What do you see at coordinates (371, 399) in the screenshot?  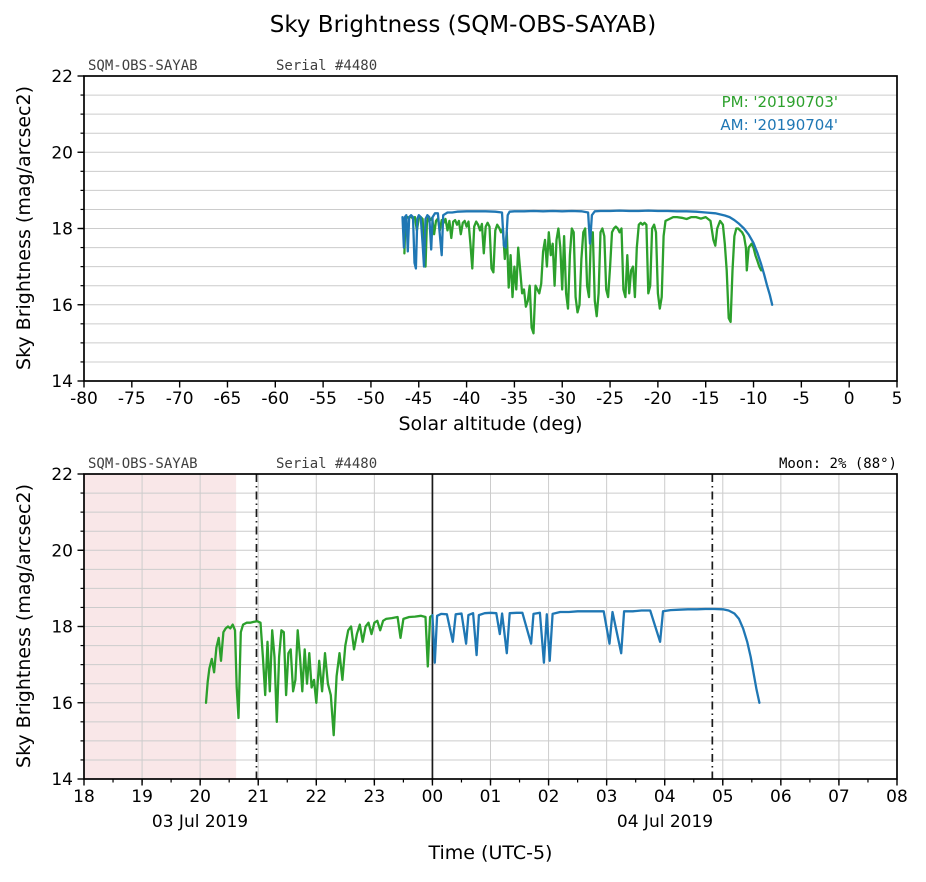 I see `x-tick-label: -50` at bounding box center [371, 399].